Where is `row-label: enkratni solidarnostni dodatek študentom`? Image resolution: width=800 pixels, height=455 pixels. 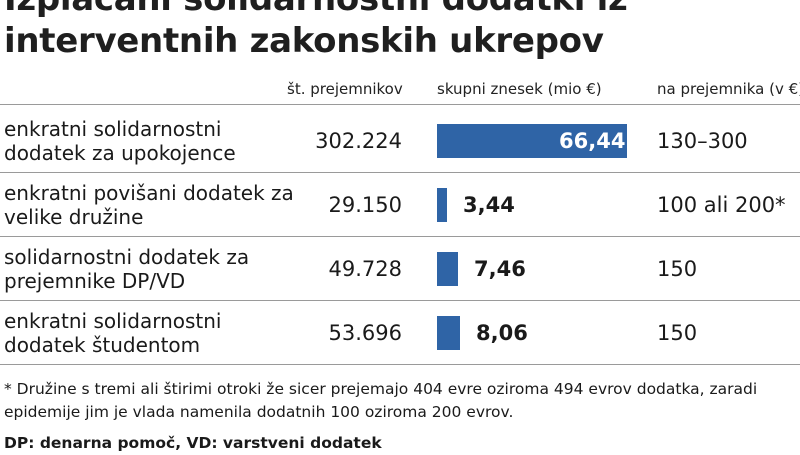 row-label: enkratni solidarnostni dodatek študentom is located at coordinates (113, 333).